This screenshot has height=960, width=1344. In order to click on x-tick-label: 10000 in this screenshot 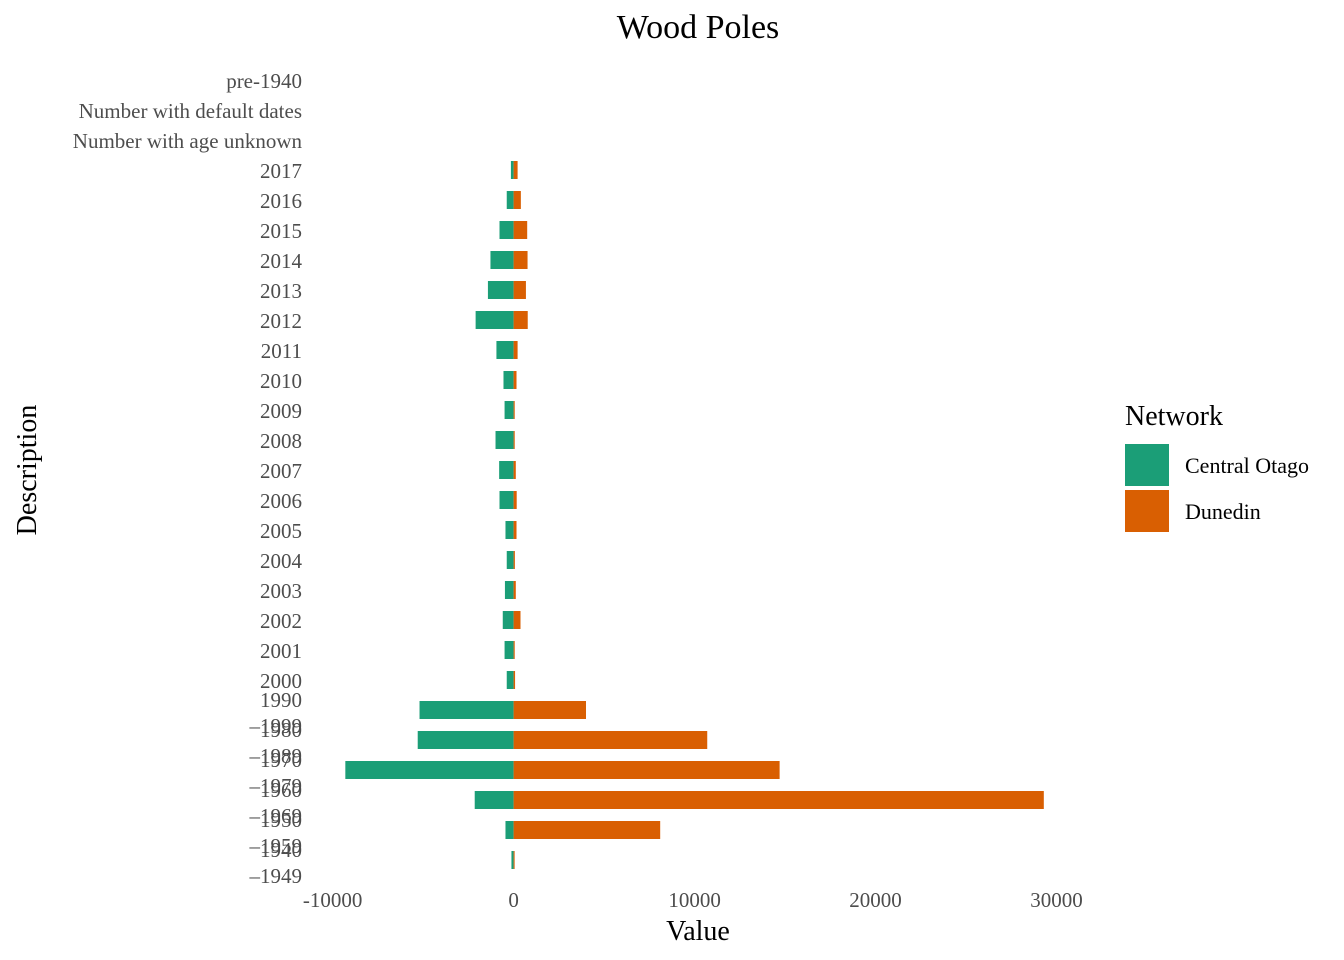, I will do `click(694, 900)`.